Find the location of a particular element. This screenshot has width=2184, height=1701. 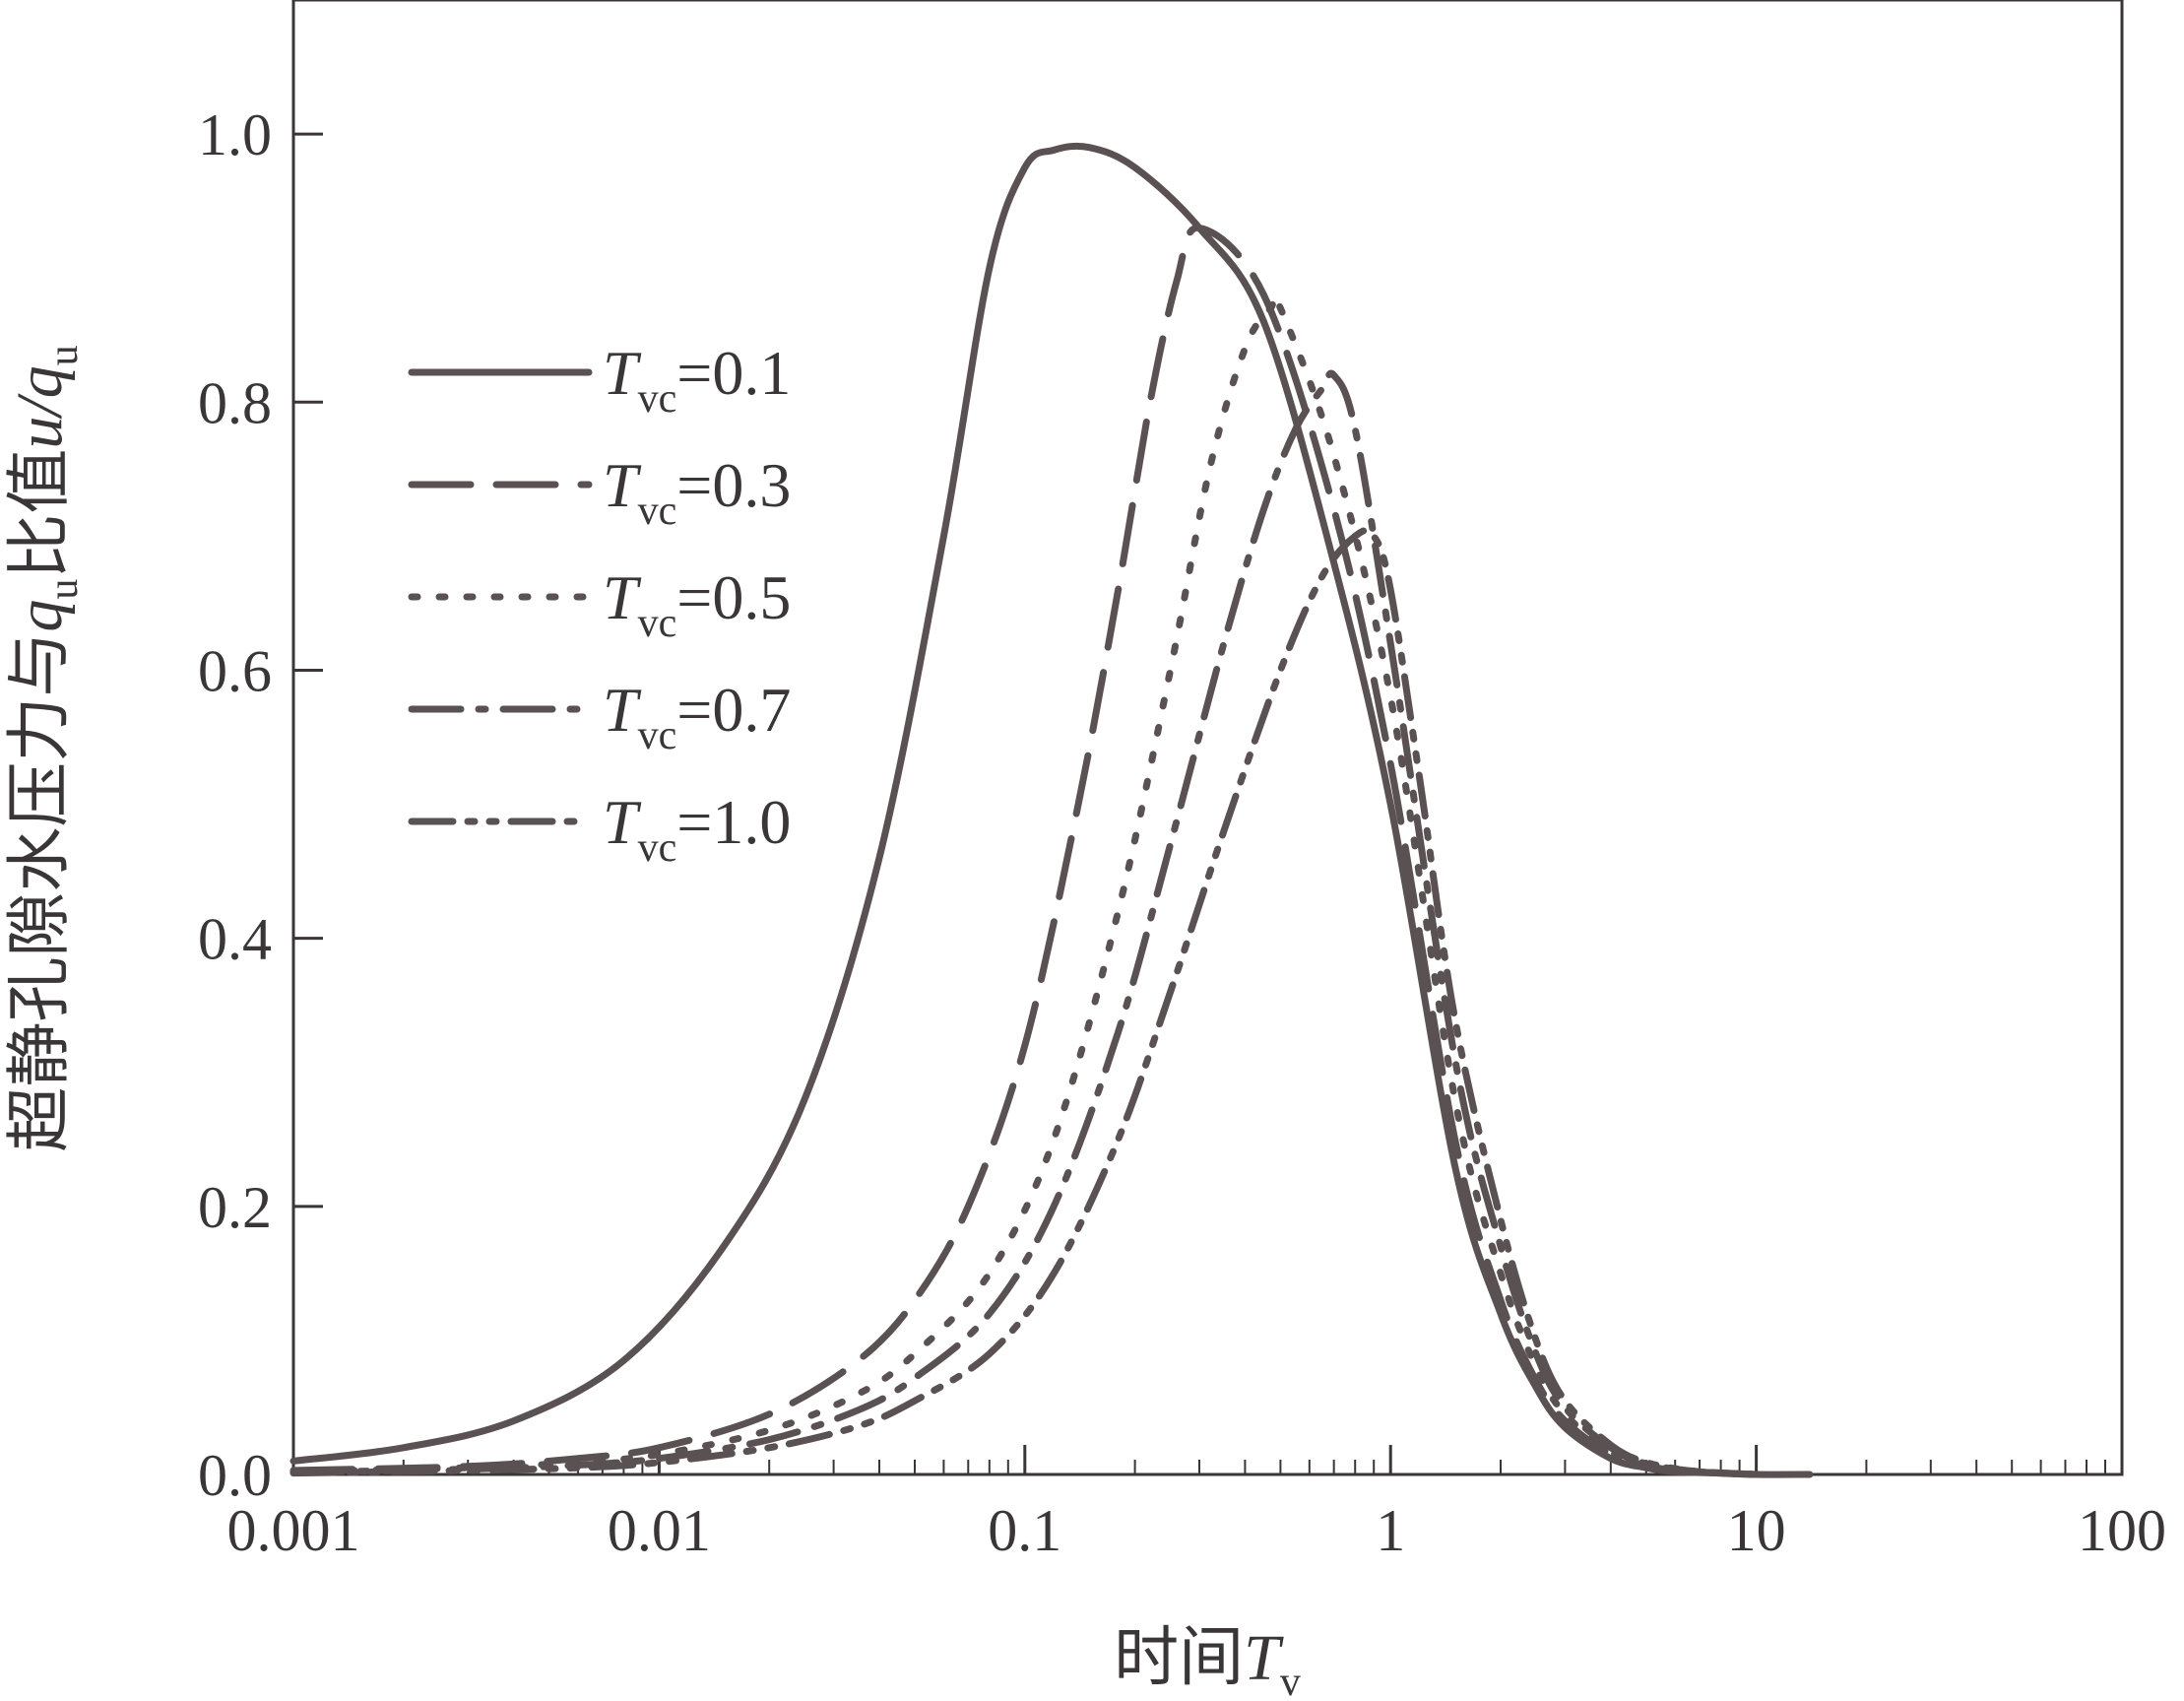

y-tick-label: 0.2 is located at coordinates (235, 1207).